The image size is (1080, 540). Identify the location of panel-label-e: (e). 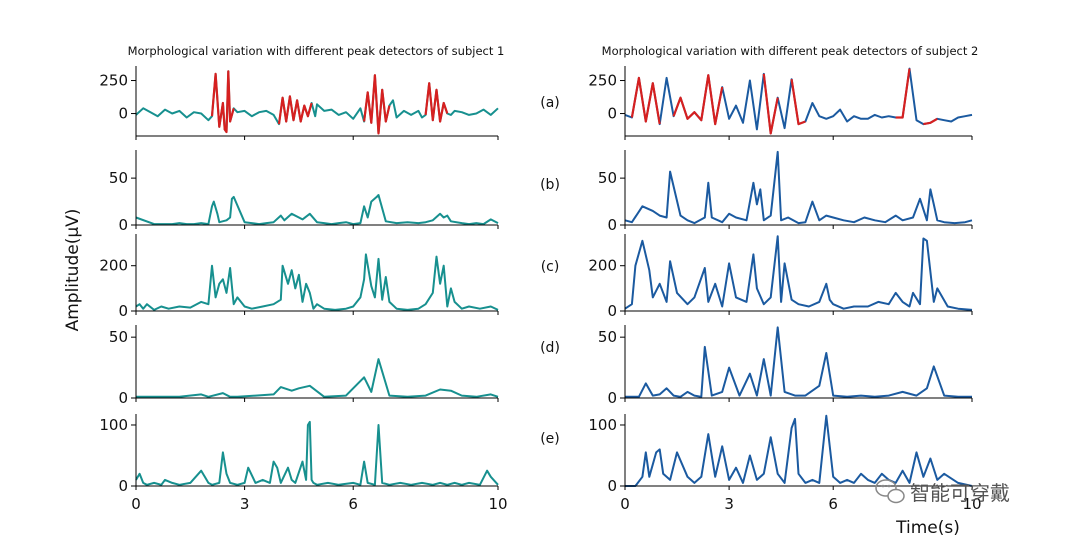
(550, 439).